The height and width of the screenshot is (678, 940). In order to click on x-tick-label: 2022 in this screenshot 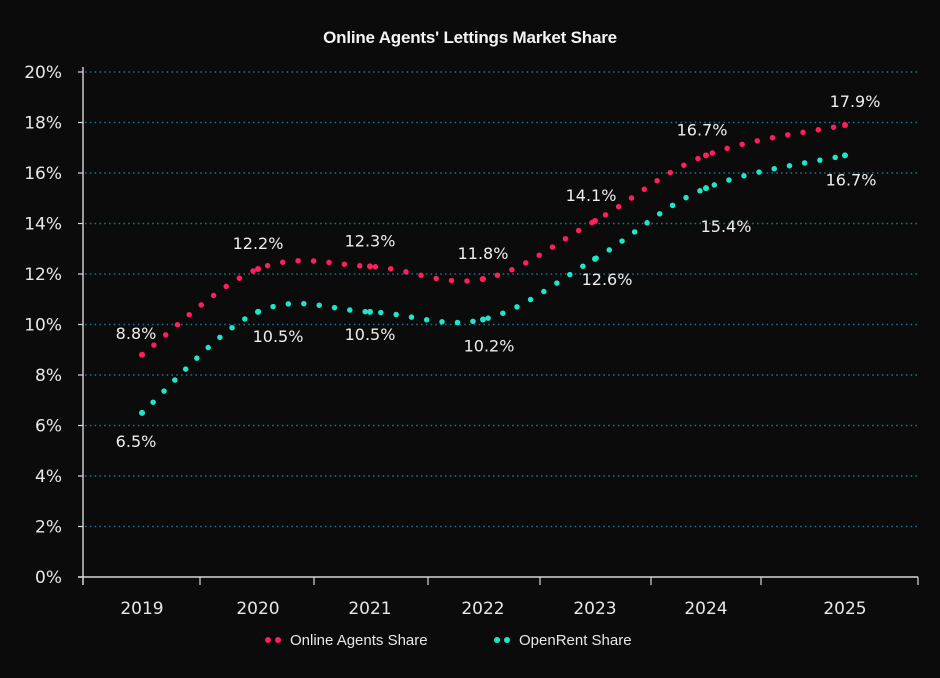, I will do `click(482, 609)`.